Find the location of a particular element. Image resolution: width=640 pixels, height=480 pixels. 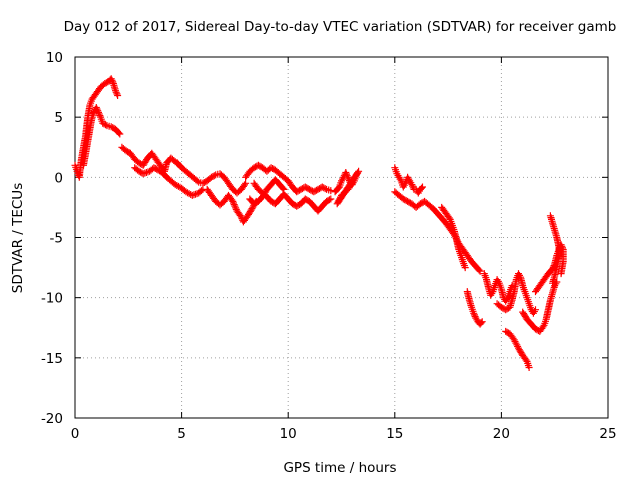

y-axis-label: SDTVAR / TECUs is located at coordinates (18, 238).